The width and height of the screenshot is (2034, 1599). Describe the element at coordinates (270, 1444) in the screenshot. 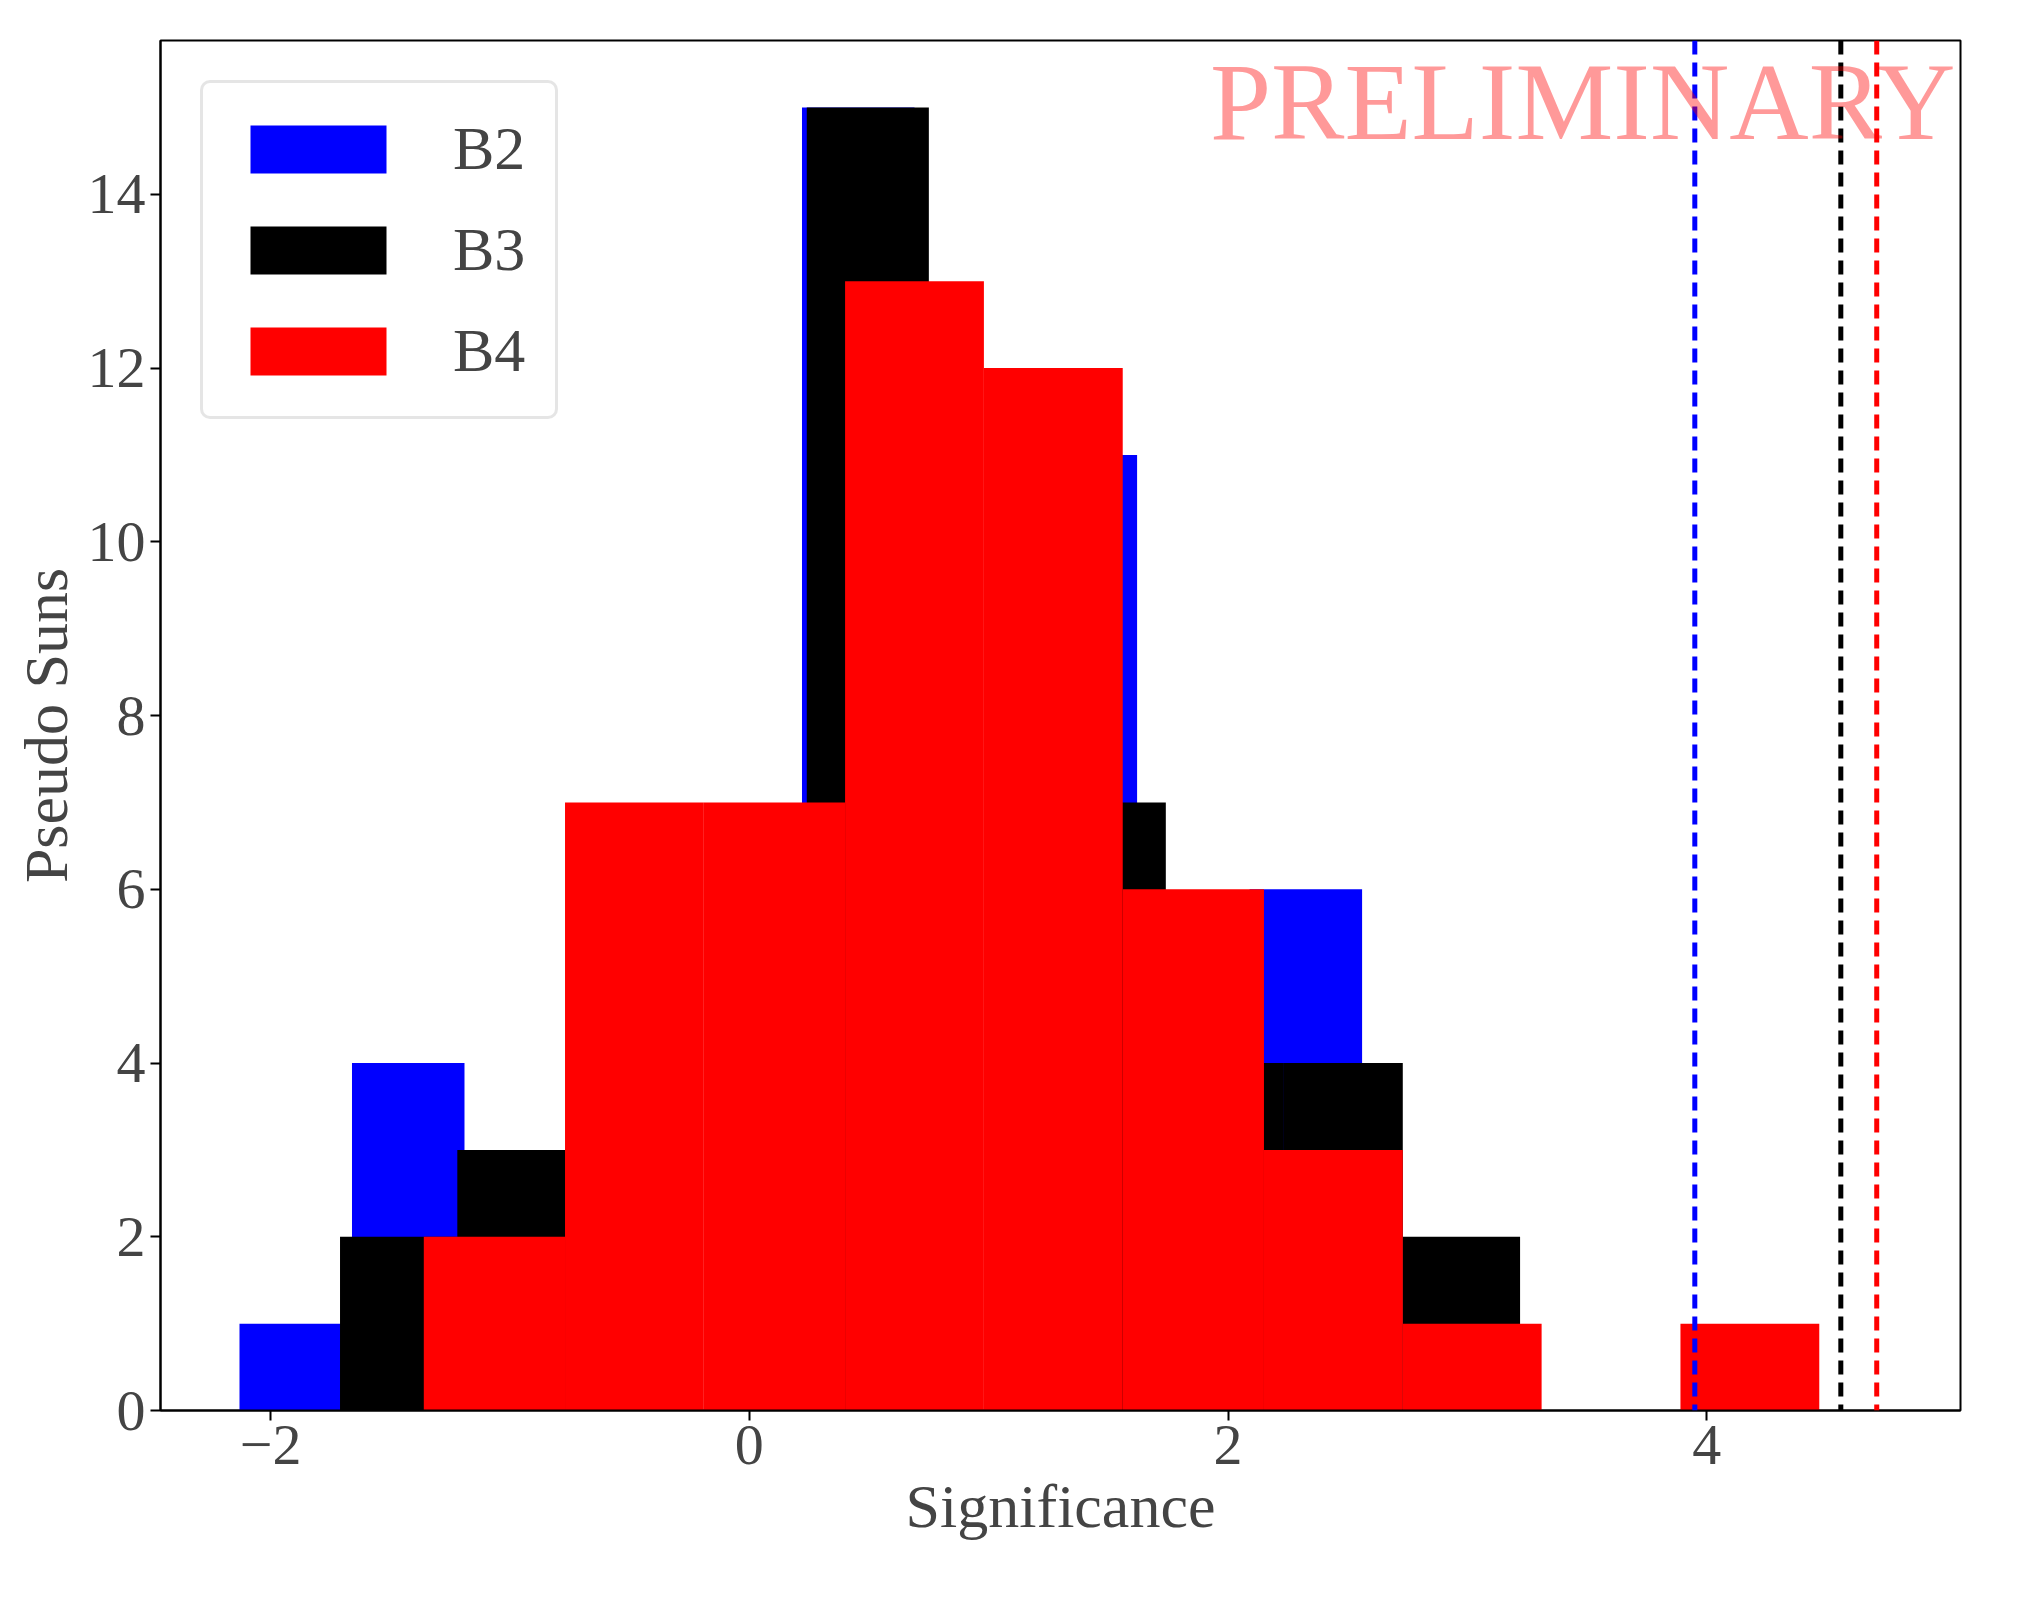

I see `x-tick-label: −2` at that location.